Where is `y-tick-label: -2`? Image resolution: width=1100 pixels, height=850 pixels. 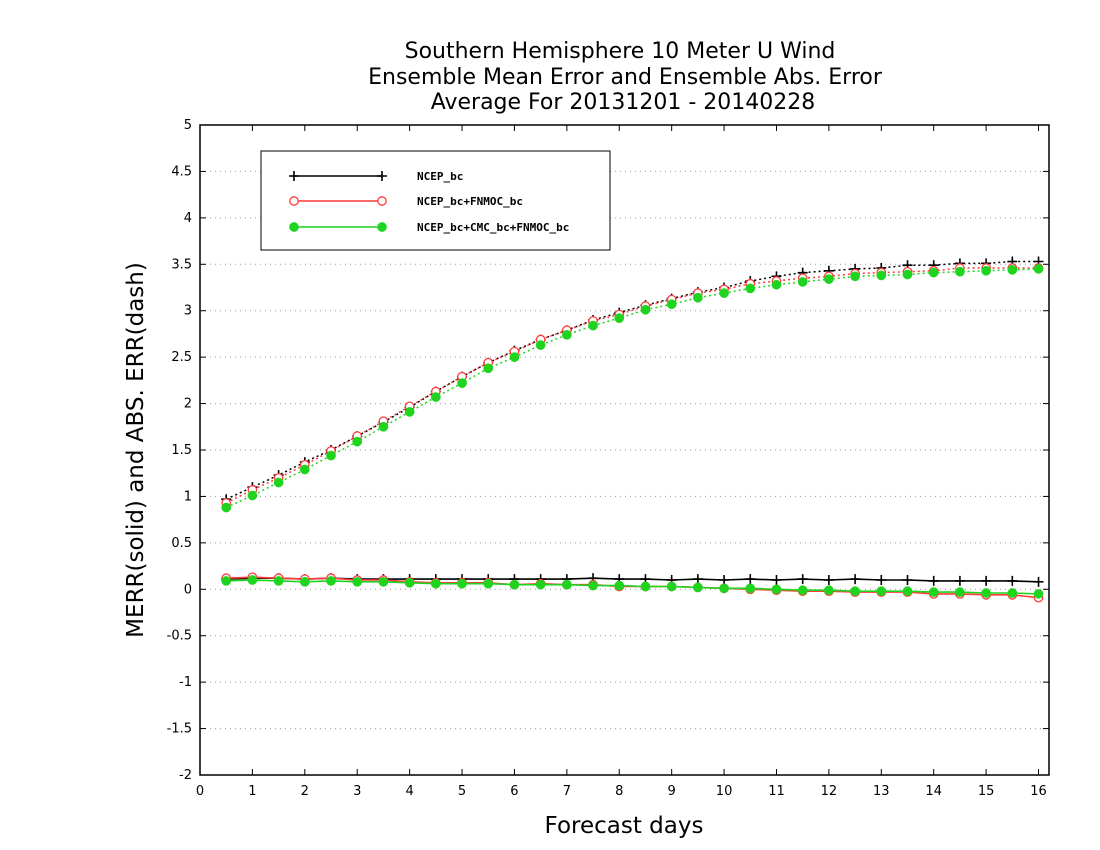 y-tick-label: -2 is located at coordinates (185, 775).